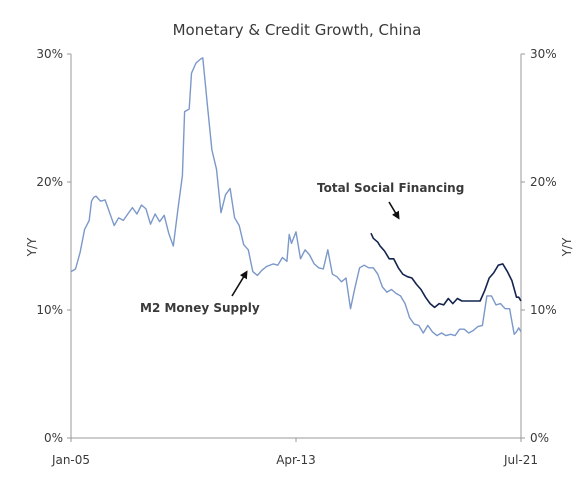 The image size is (587, 487). What do you see at coordinates (49, 182) in the screenshot?
I see `y-tick-label-left: 20%` at bounding box center [49, 182].